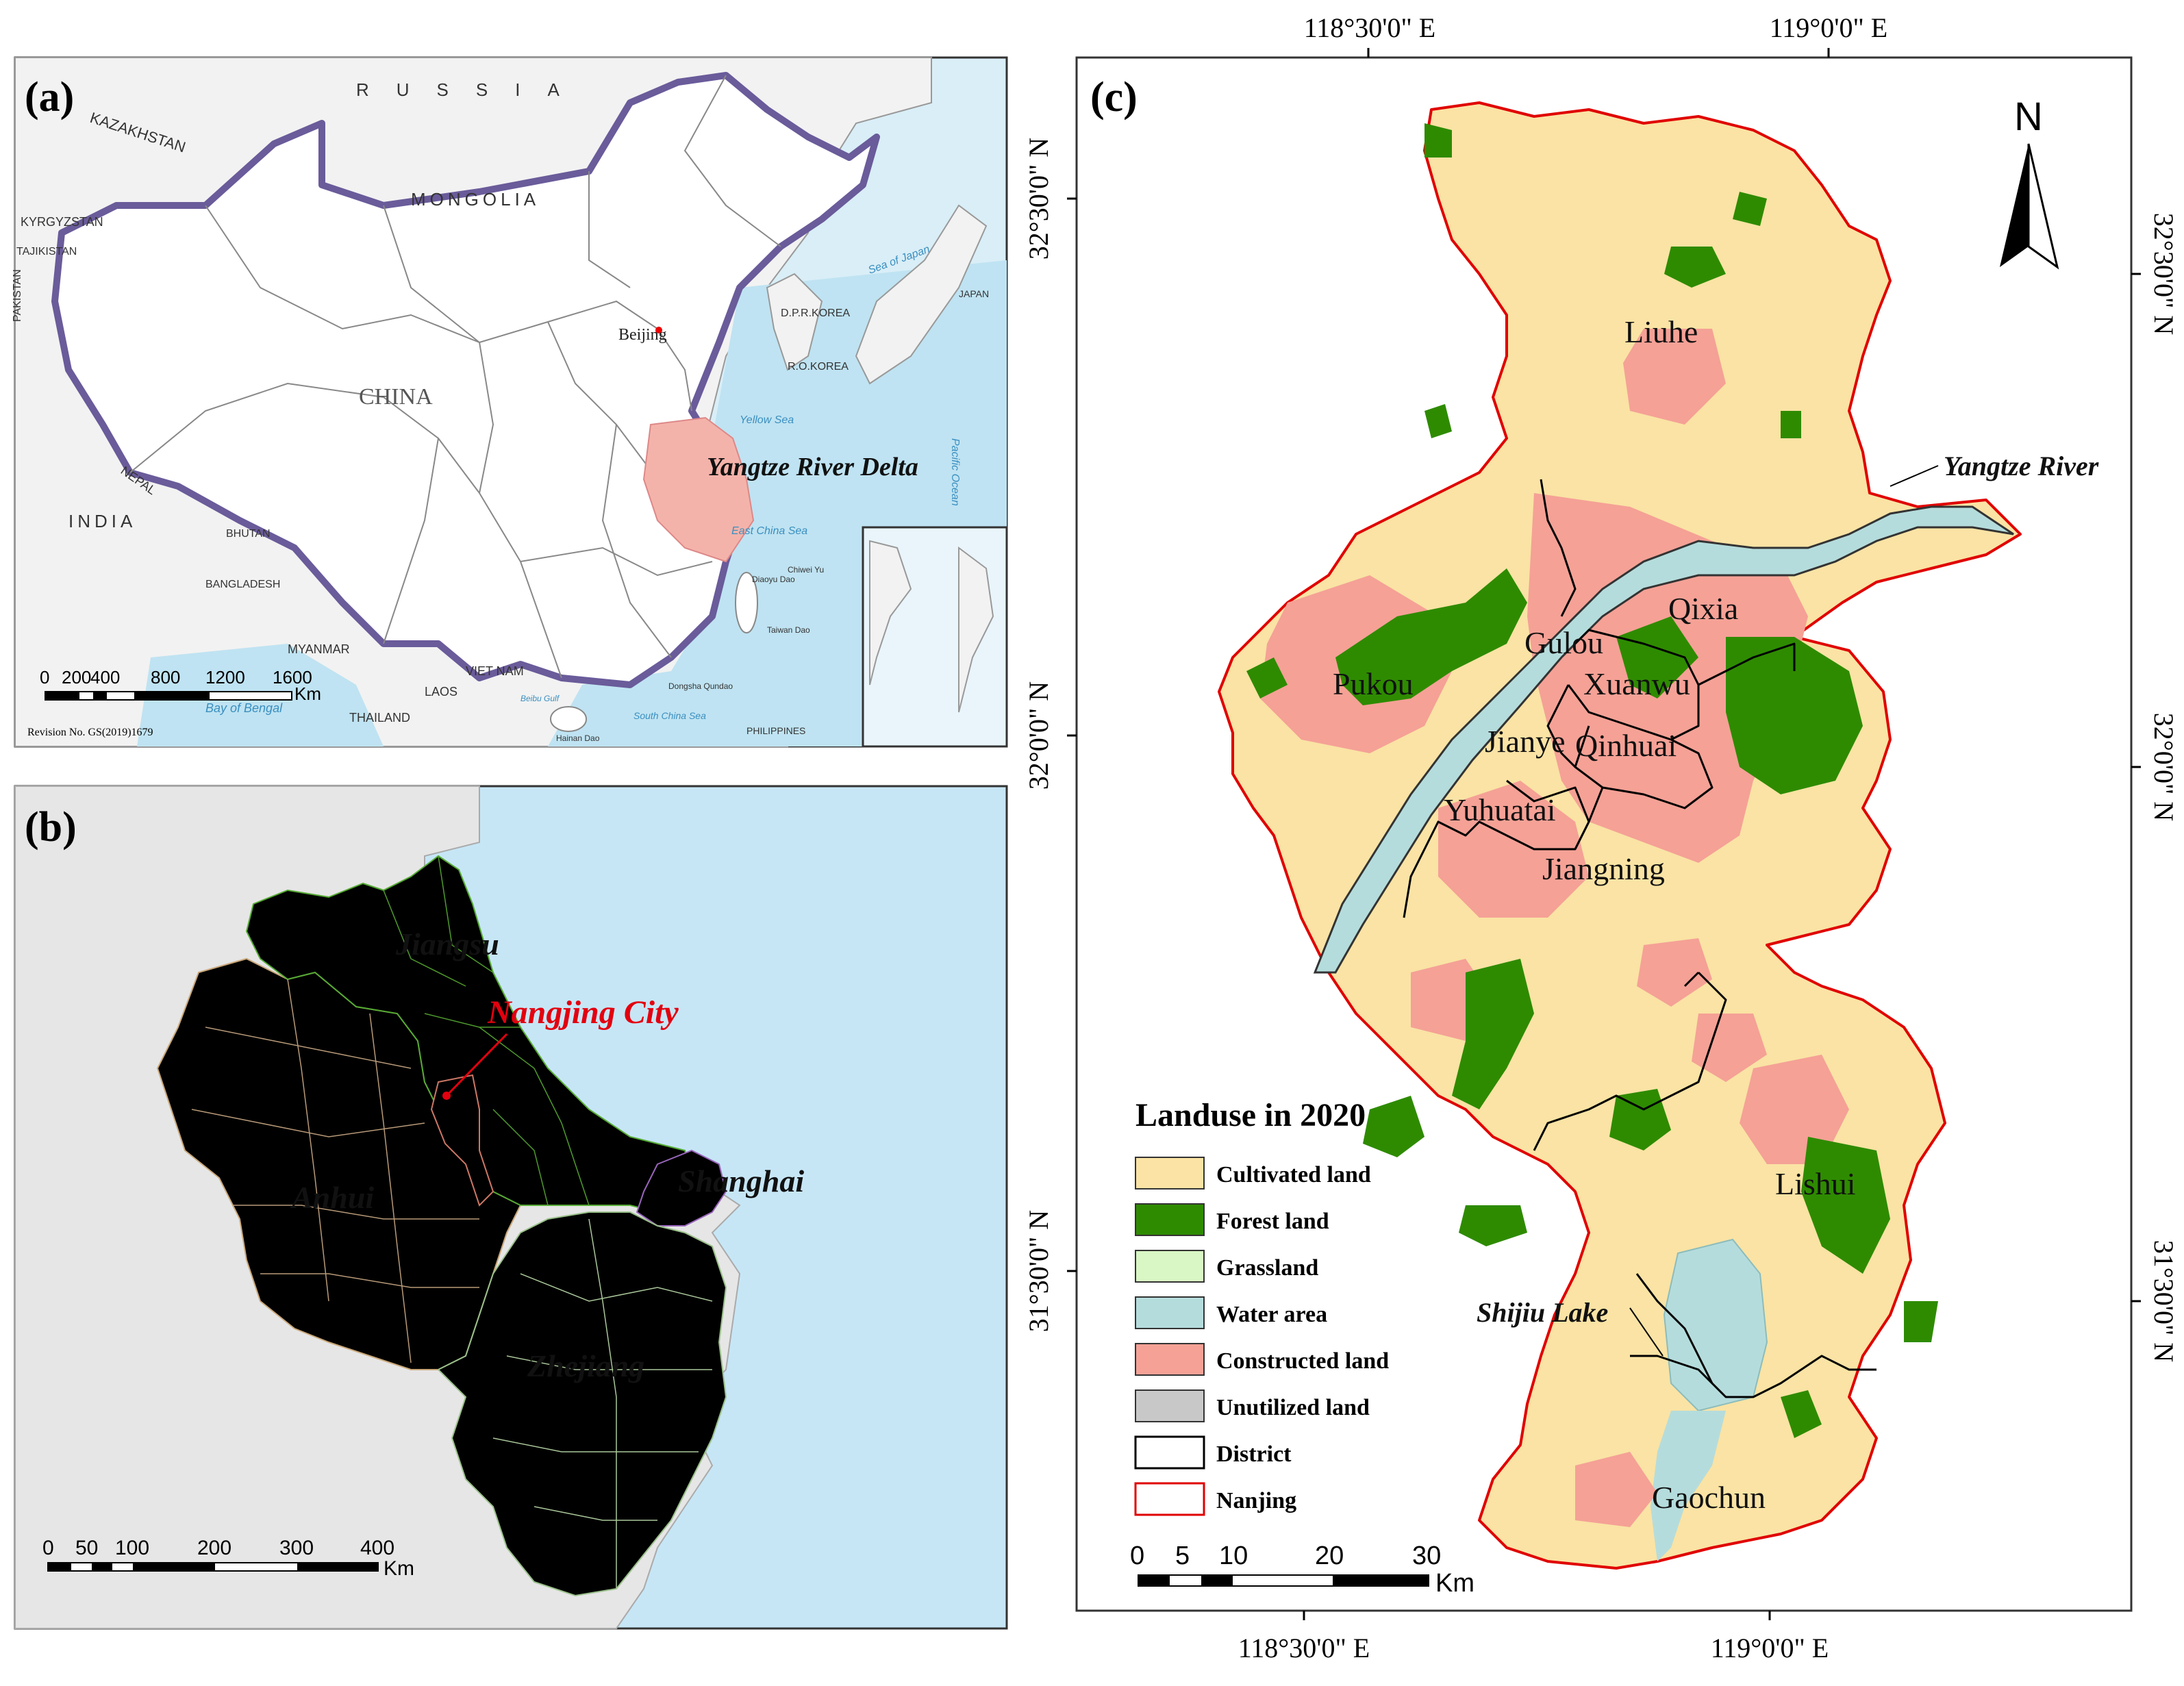 This screenshot has height=1686, width=2184. Describe the element at coordinates (248, 534) in the screenshot. I see `label-bhutan: BHUTAN` at that location.